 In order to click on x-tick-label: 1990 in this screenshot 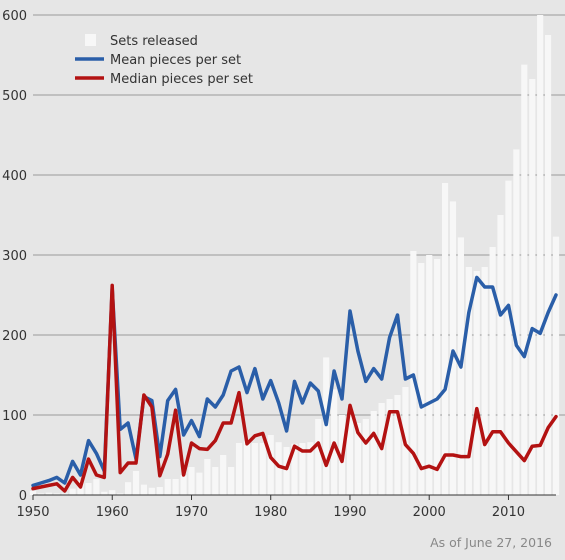, I will do `click(349, 512)`.